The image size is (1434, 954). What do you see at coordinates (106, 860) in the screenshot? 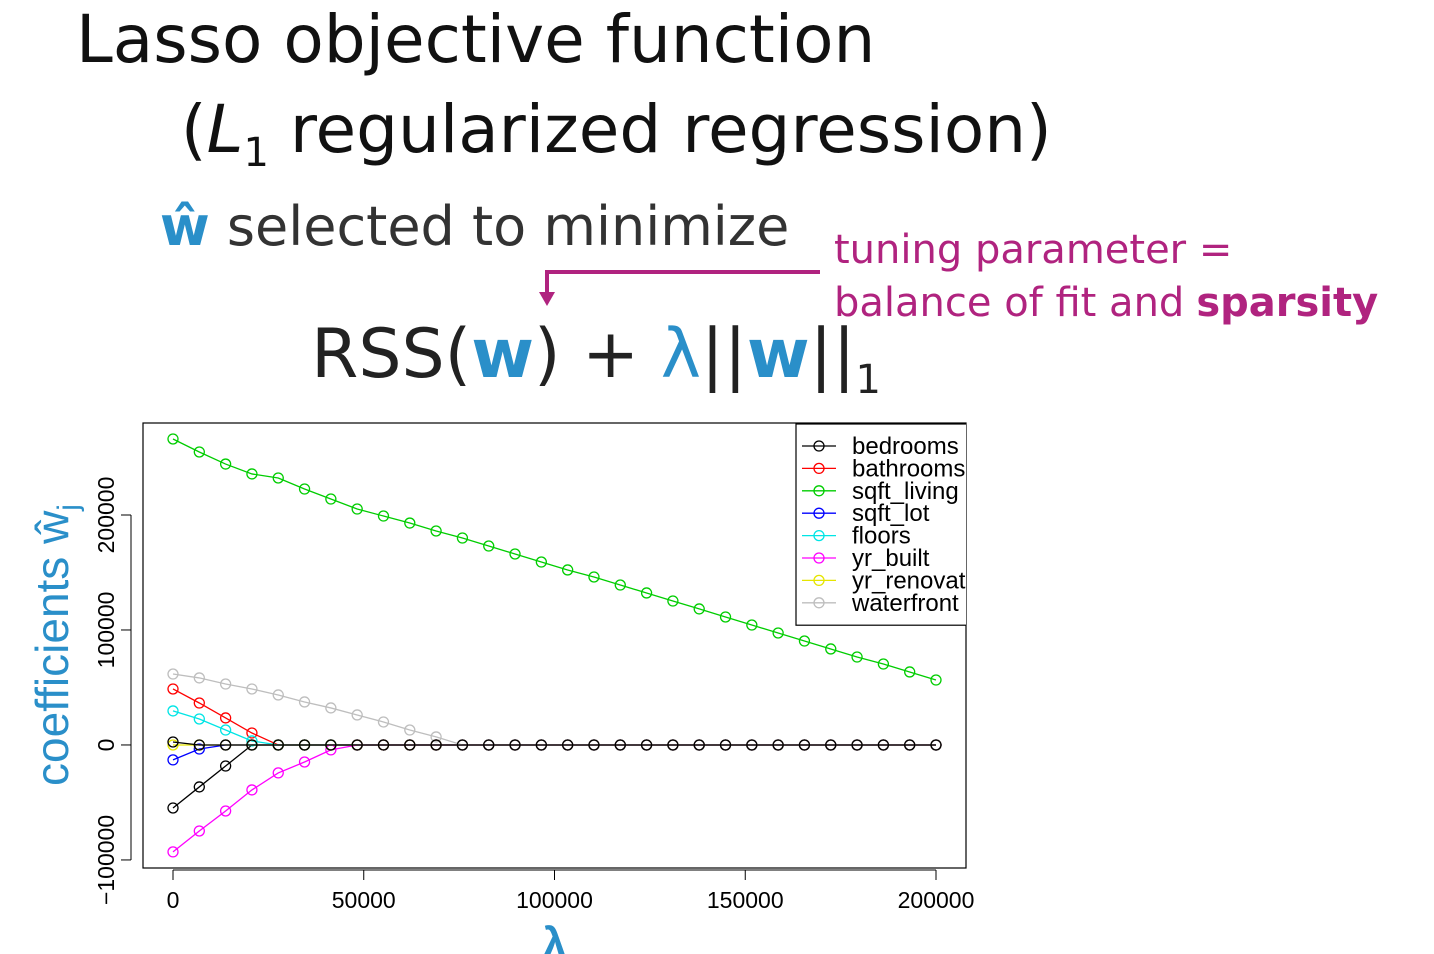
I see `y-tick-label: −100000` at bounding box center [106, 860].